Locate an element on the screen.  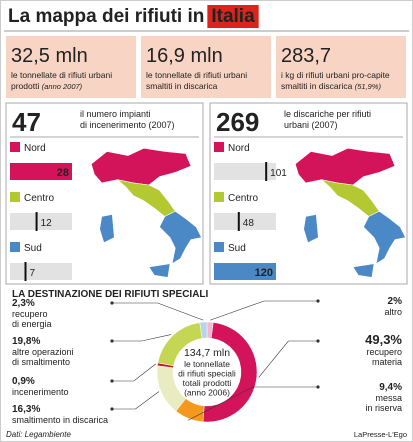
panel-total: 47 is located at coordinates (26, 122).